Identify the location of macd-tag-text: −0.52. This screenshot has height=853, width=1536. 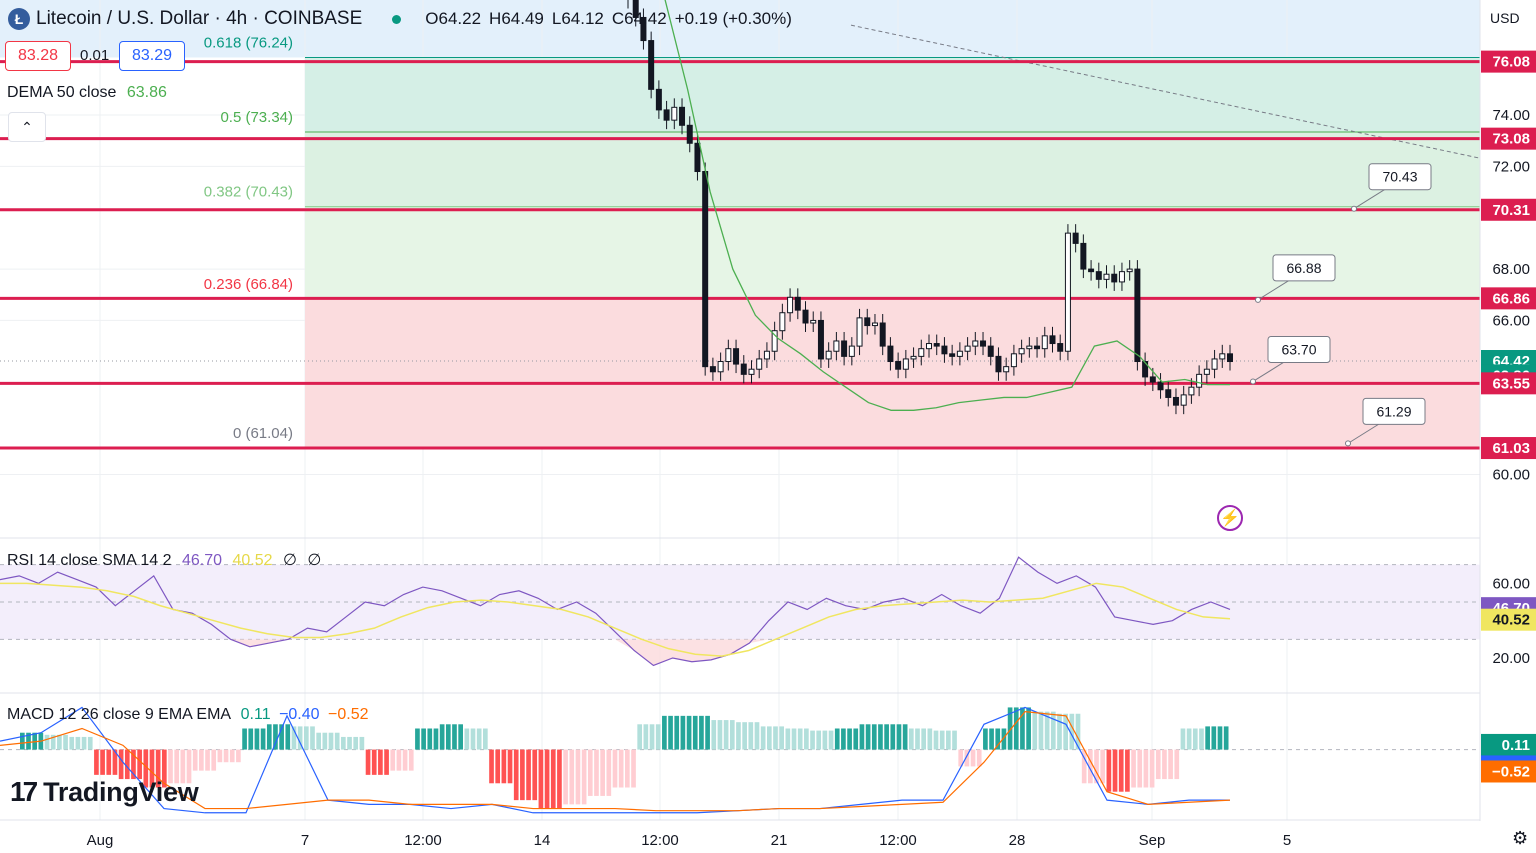
(1511, 771).